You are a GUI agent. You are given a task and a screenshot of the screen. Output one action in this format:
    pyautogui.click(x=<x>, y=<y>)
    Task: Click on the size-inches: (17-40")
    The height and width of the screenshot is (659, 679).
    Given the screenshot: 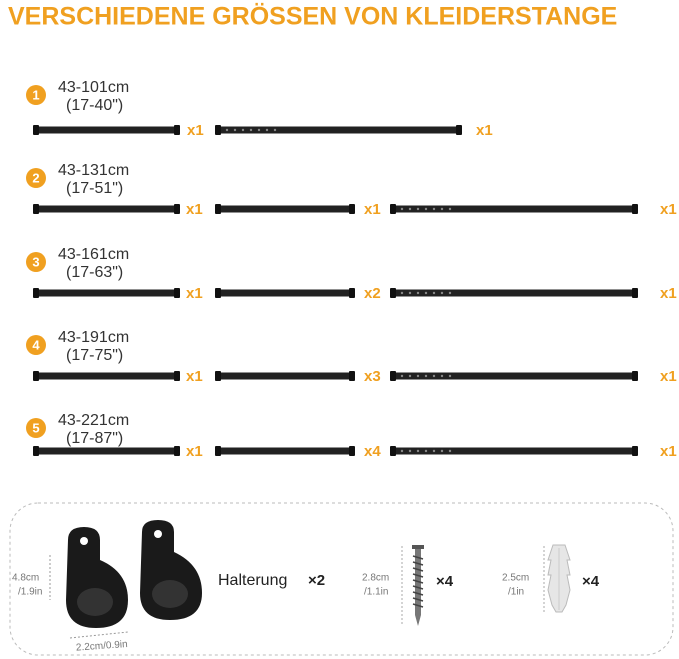 What is the action you would take?
    pyautogui.click(x=94, y=105)
    